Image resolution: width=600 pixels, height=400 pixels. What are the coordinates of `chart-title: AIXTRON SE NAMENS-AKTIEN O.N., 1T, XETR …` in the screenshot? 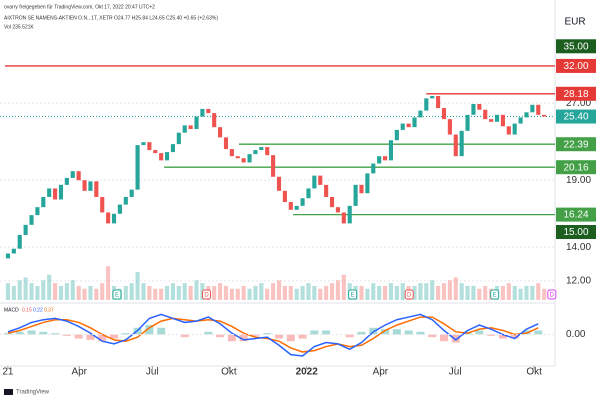 It's located at (111, 18).